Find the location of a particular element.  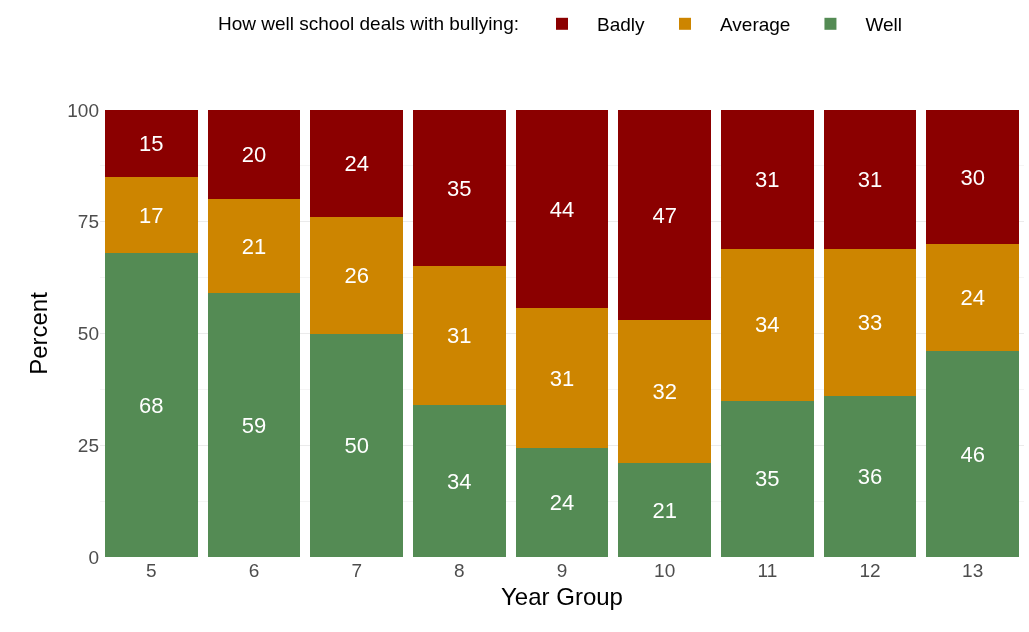

legend-label: Average is located at coordinates (755, 25).